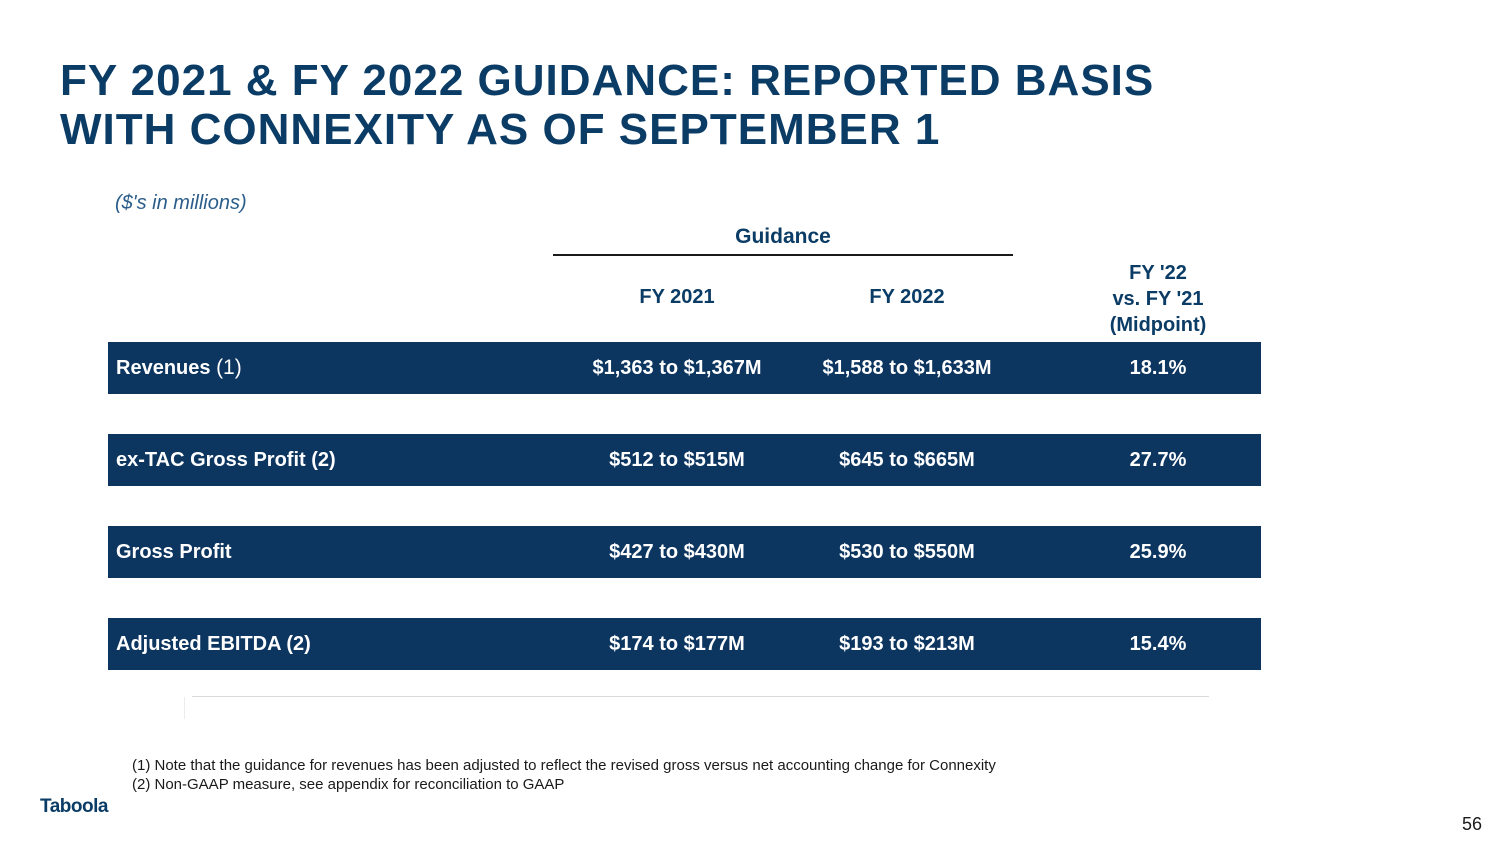 Image resolution: width=1500 pixels, height=844 pixels. What do you see at coordinates (74, 806) in the screenshot?
I see `taboola-logo: Taboola` at bounding box center [74, 806].